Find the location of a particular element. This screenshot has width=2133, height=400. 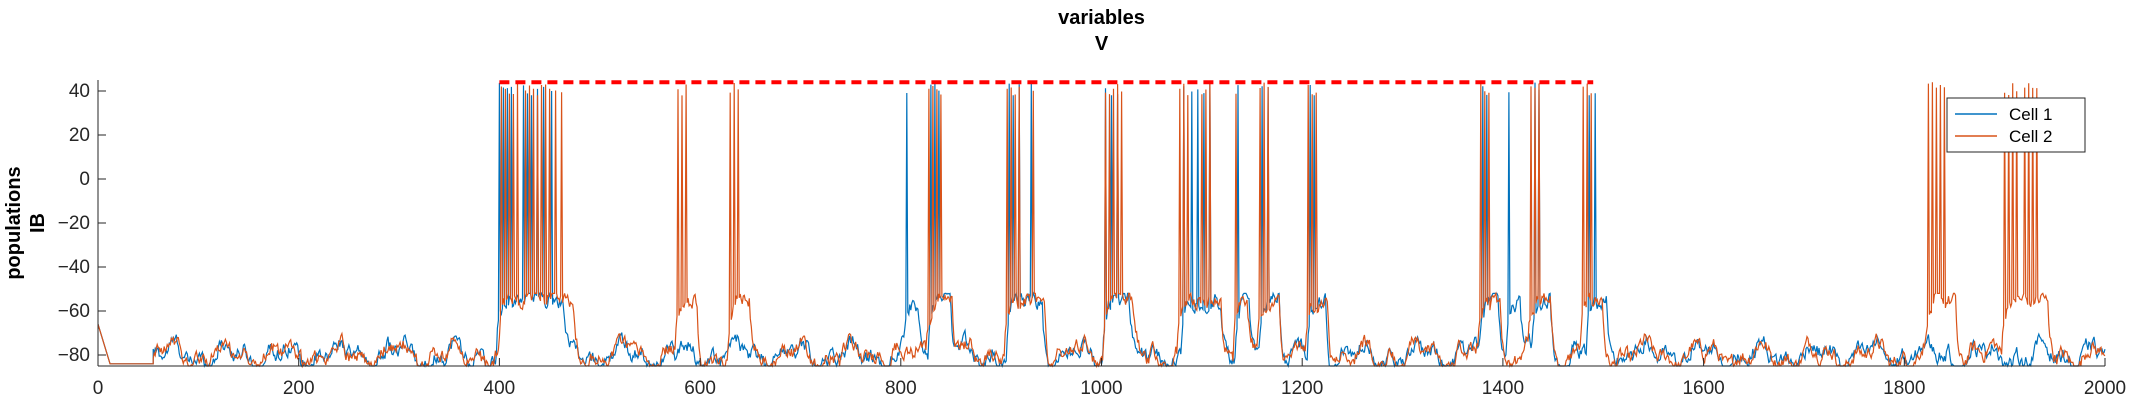

legend: Cell 1 Cell 2 is located at coordinates (2016, 125).